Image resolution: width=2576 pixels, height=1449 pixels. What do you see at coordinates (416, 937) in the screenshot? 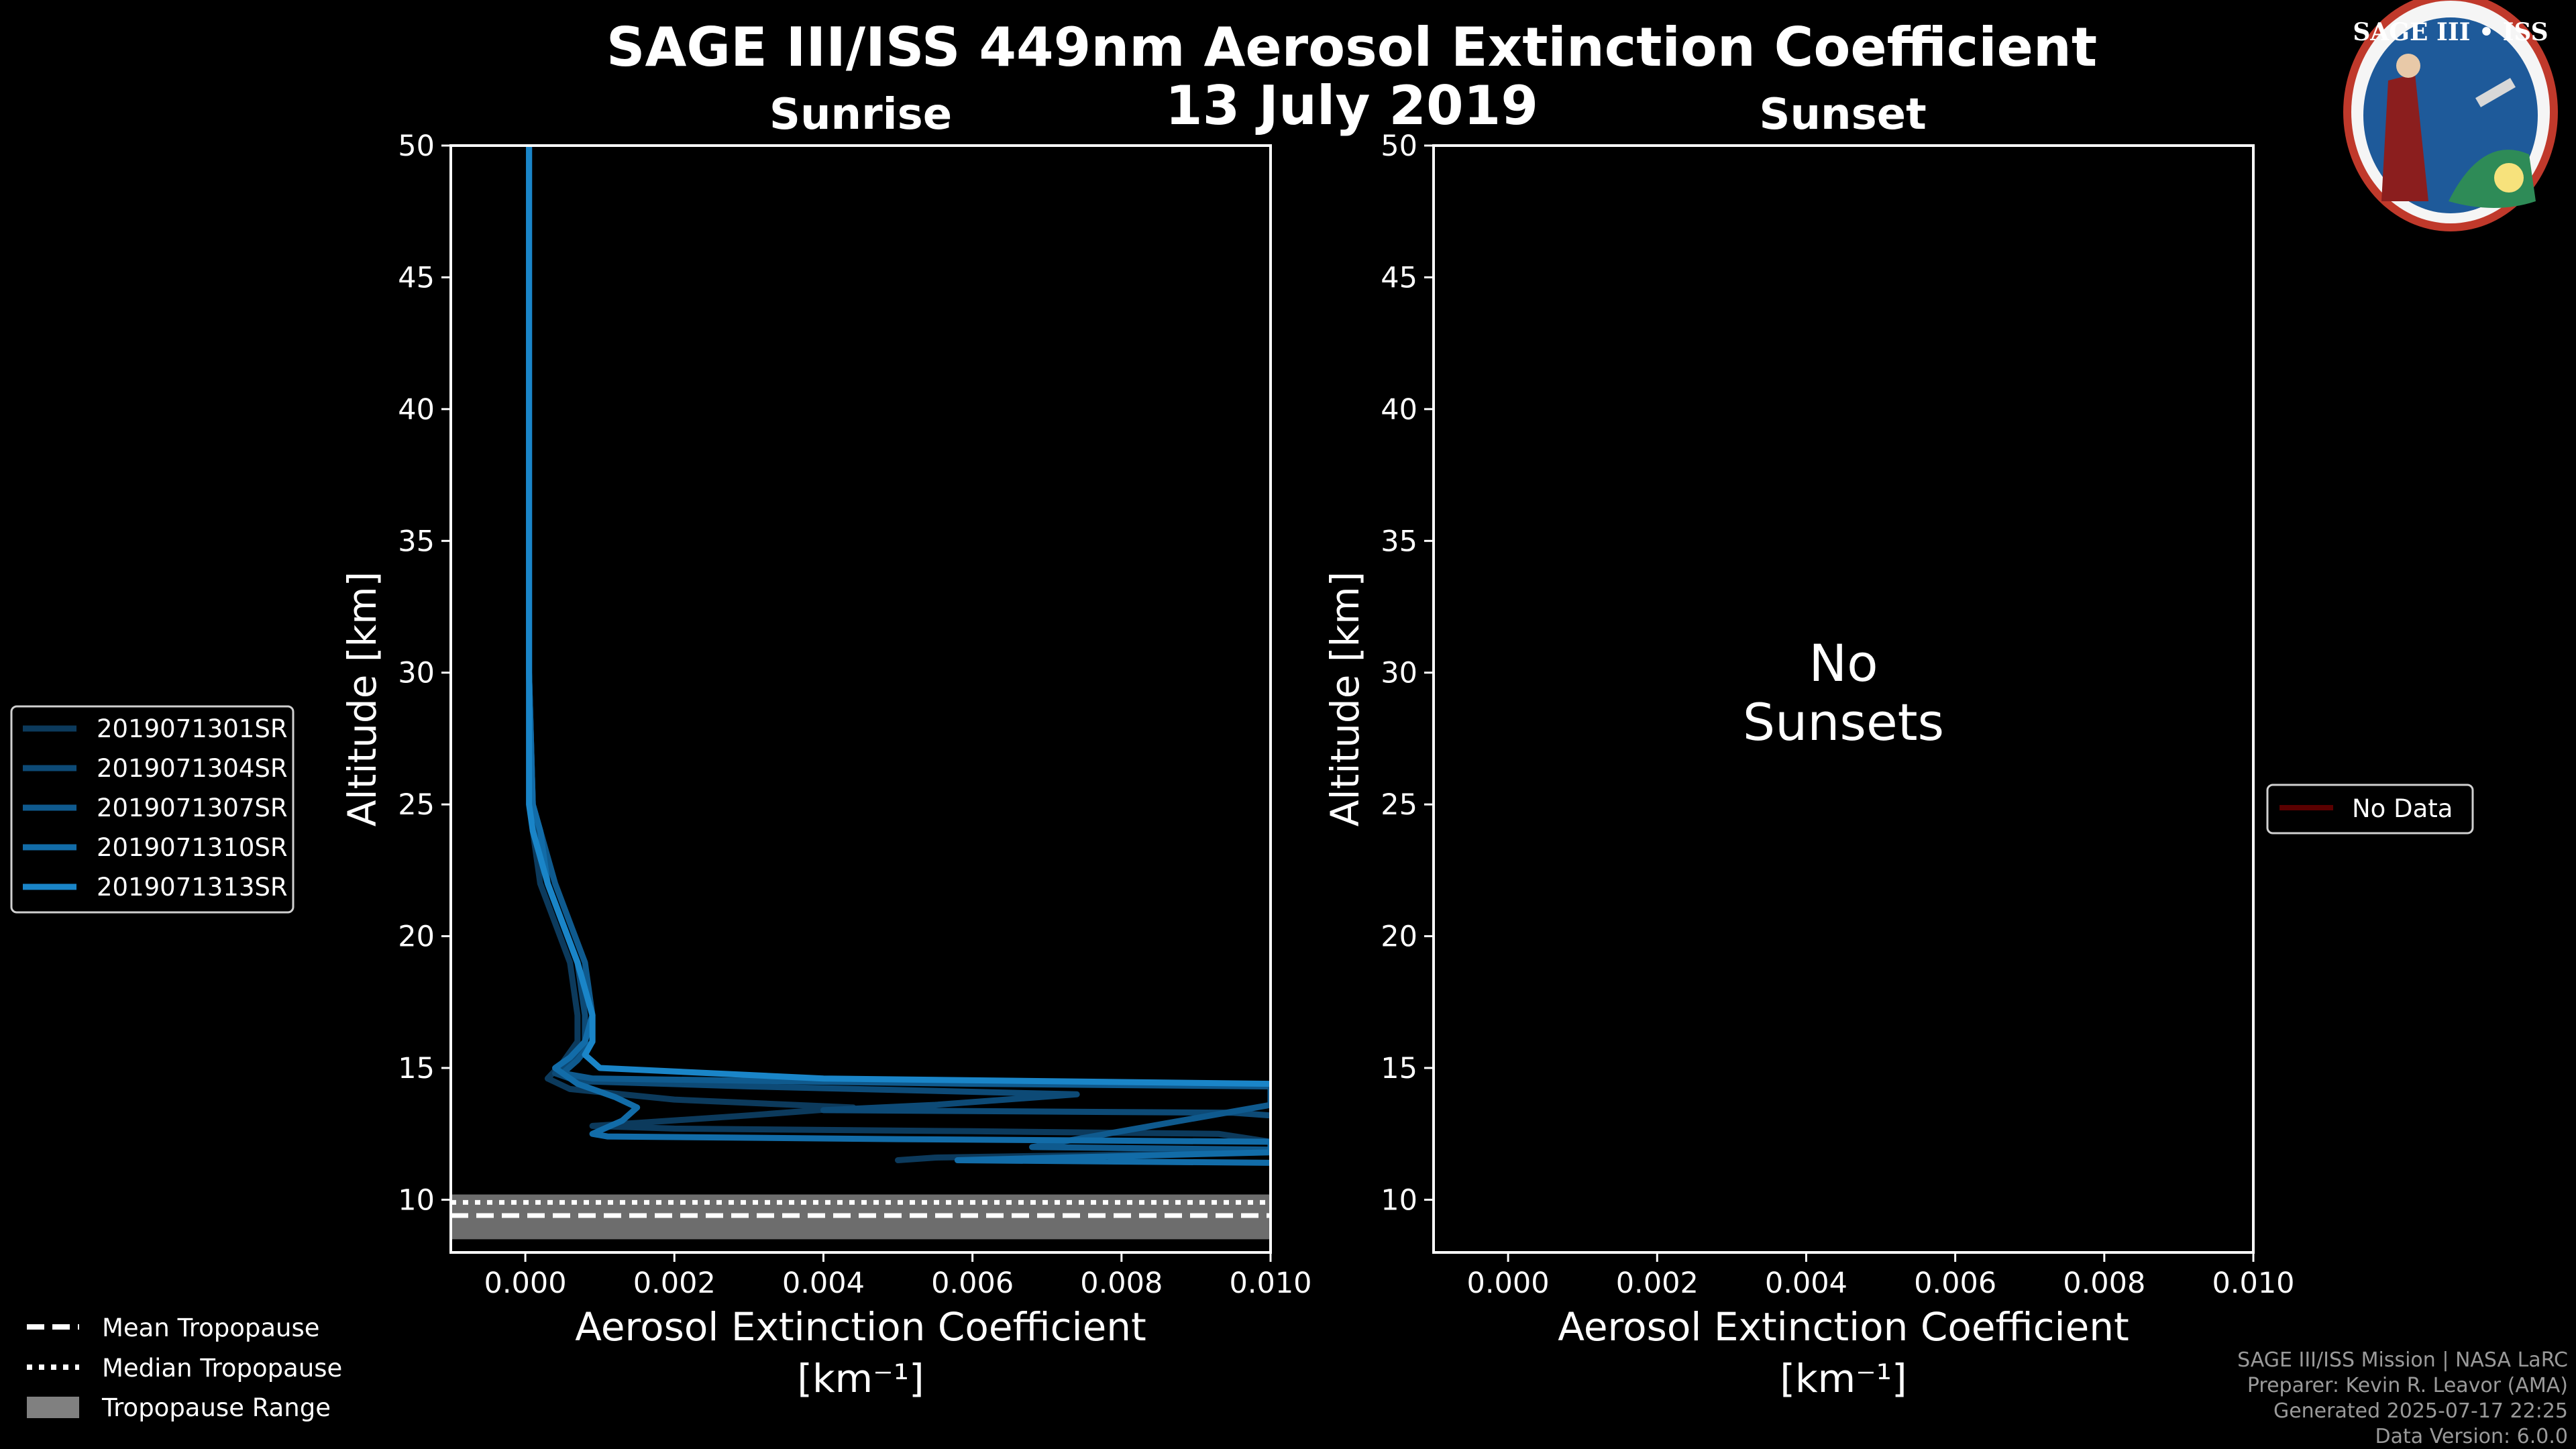
I see `sr-ytick-label: 20` at bounding box center [416, 937].